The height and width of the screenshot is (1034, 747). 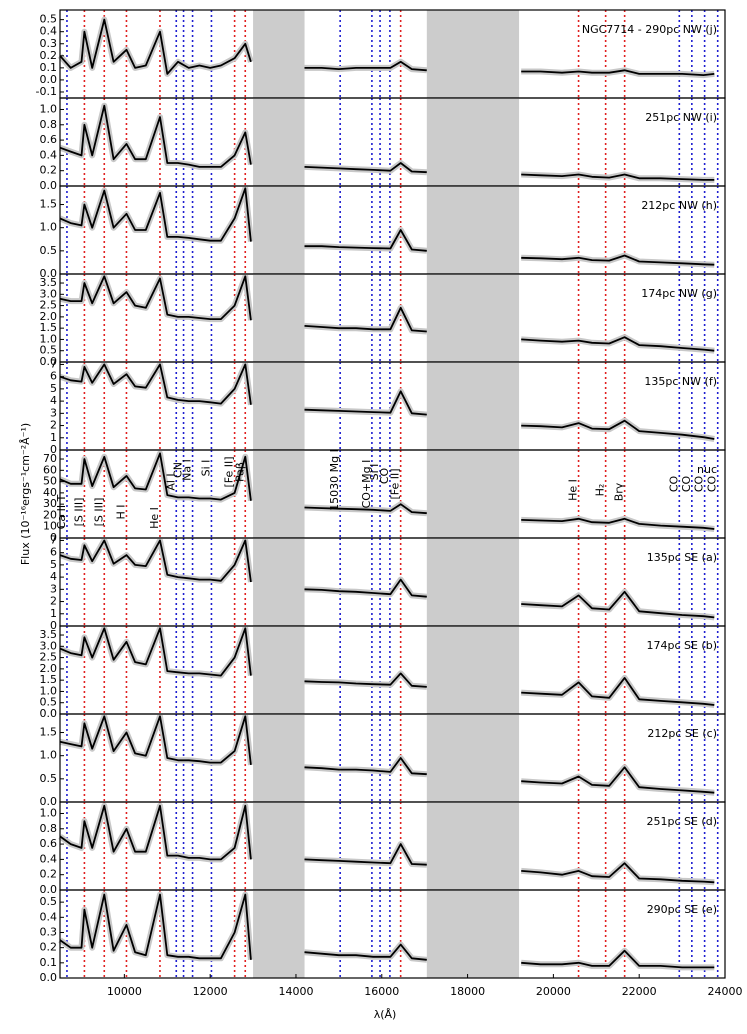 What do you see at coordinates (50, 526) in the screenshot?
I see `y-tick-label: 10` at bounding box center [50, 526].